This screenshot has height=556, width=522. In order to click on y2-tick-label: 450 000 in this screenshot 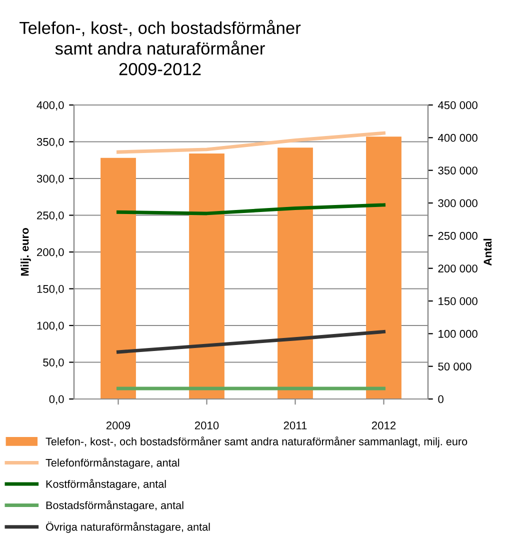, I will do `click(458, 105)`.